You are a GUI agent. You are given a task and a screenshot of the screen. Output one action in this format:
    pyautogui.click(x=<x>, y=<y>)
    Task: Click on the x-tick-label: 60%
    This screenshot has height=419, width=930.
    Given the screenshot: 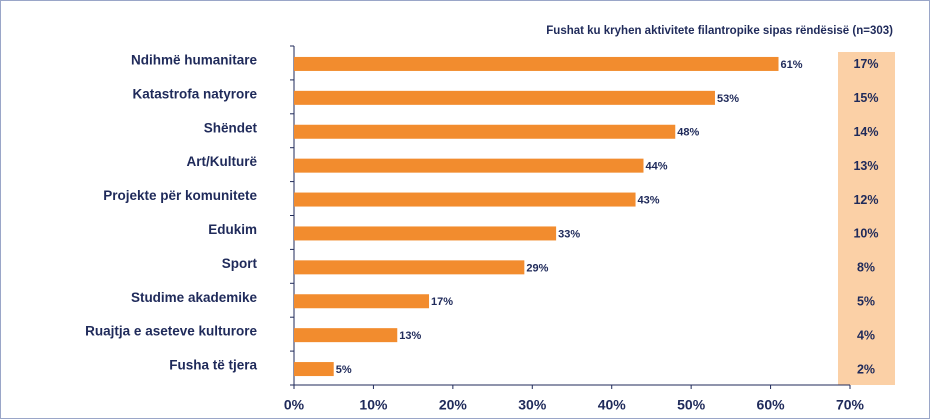 What is the action you would take?
    pyautogui.click(x=771, y=405)
    